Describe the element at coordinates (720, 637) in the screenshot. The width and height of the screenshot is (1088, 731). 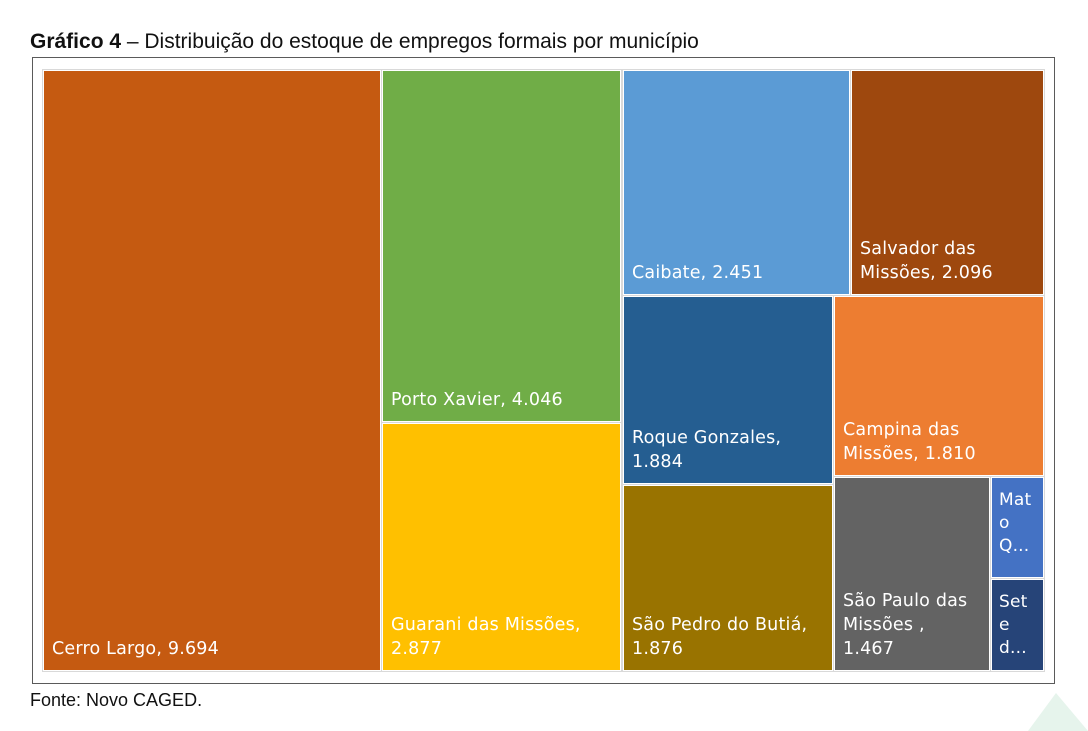
I see `treemap-tile-label: São Pedro do Butiá, 1.876` at that location.